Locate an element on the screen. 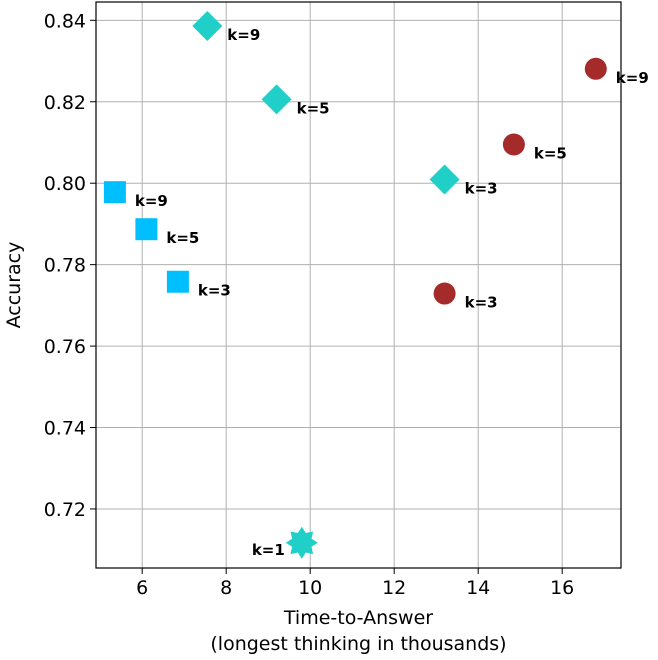  x-tick-label: 16 is located at coordinates (562, 588).